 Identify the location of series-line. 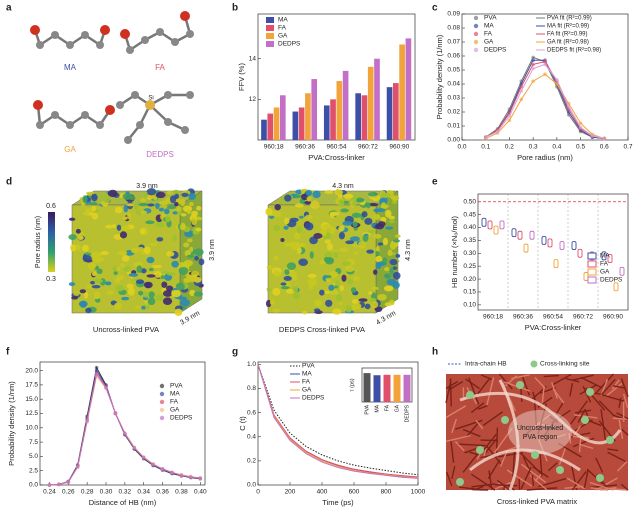
(338, 421).